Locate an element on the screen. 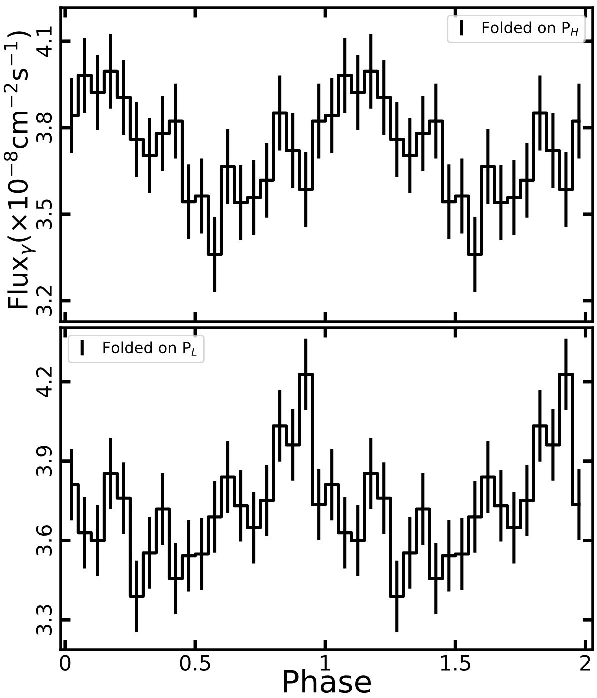 This screenshot has height=698, width=597. y-tick-label: 4.1 is located at coordinates (44, 41).